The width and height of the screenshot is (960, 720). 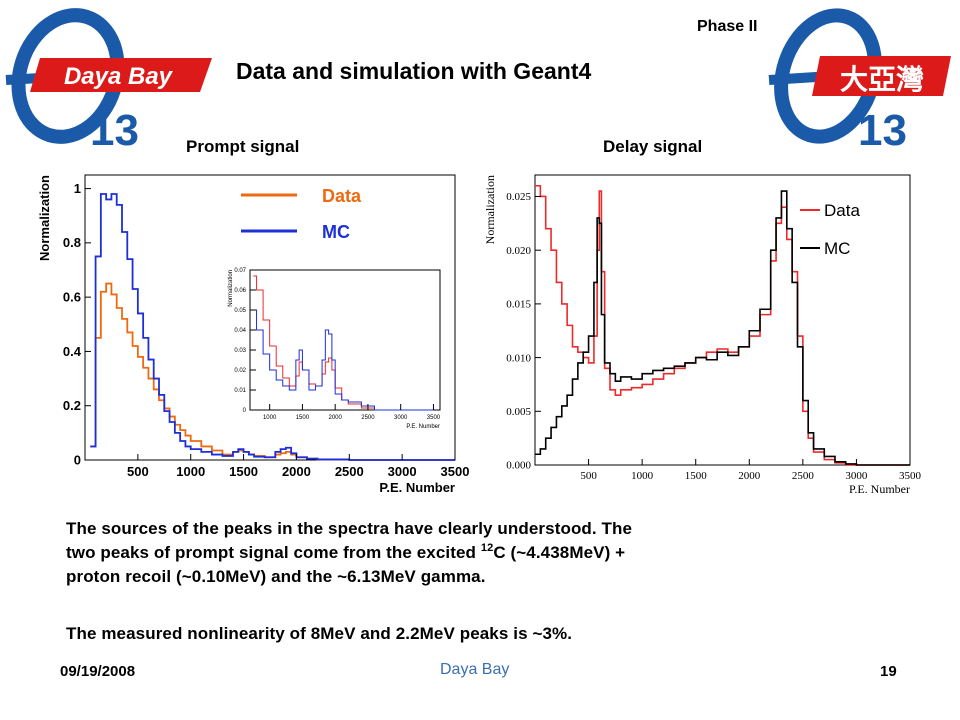 I want to click on prompt-xtick-label: 500, so click(x=138, y=471).